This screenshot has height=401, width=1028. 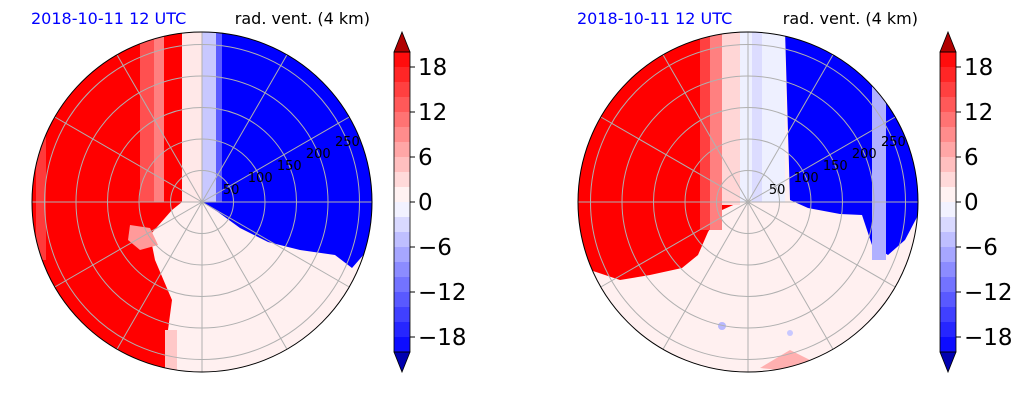 What do you see at coordinates (302, 18) in the screenshot?
I see `left-title-right: rad. vent. (4 km)` at bounding box center [302, 18].